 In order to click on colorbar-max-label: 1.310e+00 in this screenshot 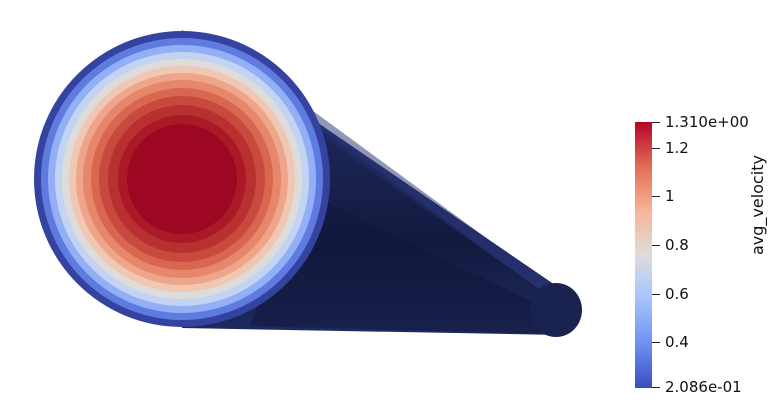, I will do `click(707, 122)`.